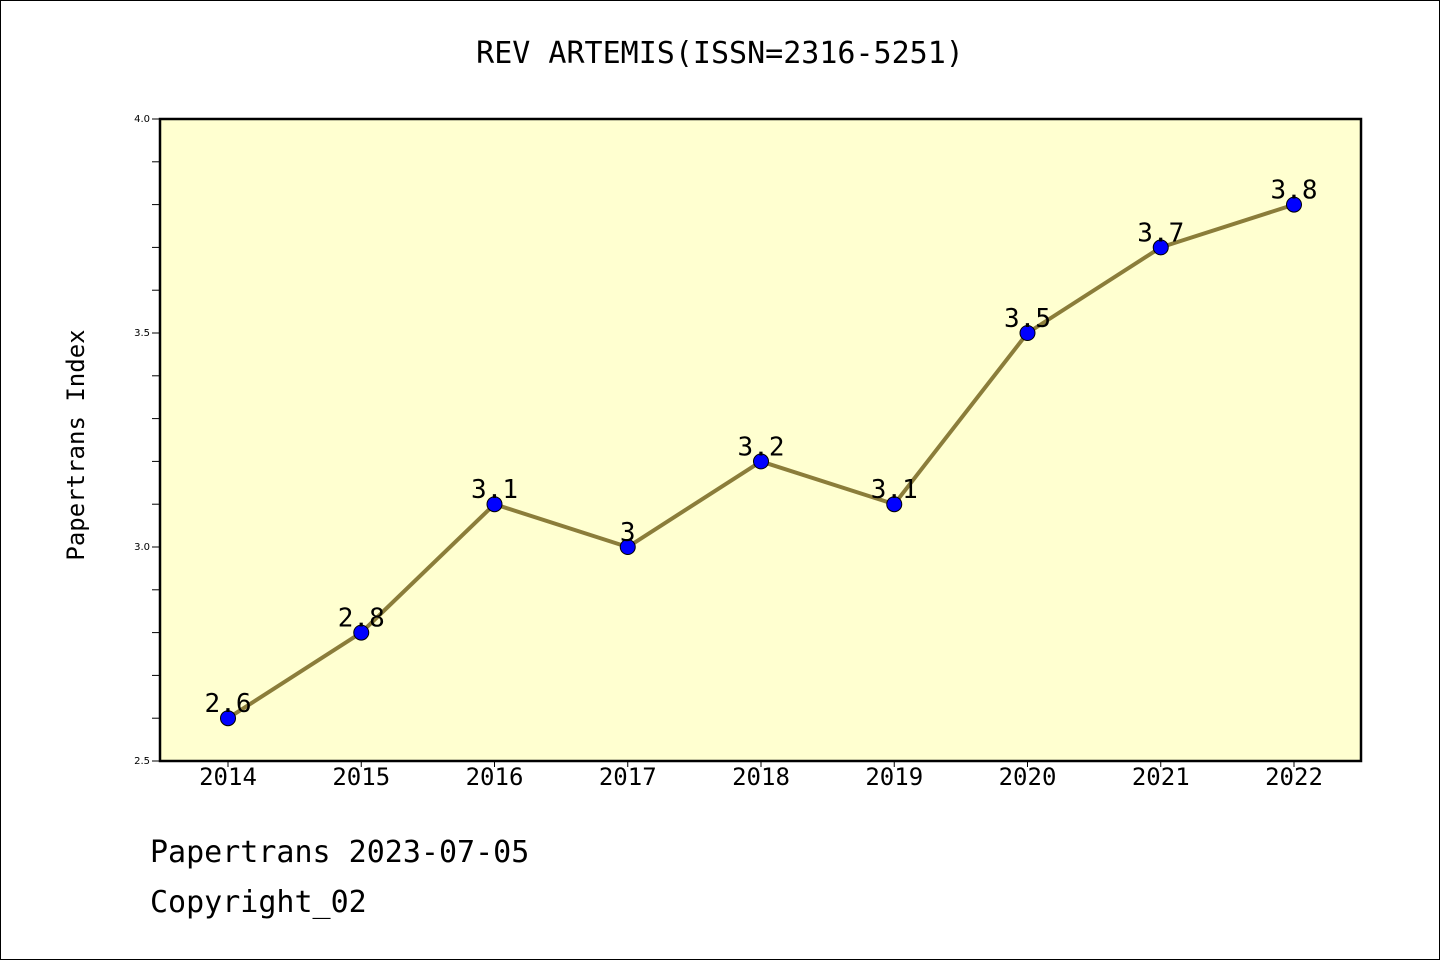  What do you see at coordinates (258, 902) in the screenshot?
I see `footer-copyright: Copyright_02` at bounding box center [258, 902].